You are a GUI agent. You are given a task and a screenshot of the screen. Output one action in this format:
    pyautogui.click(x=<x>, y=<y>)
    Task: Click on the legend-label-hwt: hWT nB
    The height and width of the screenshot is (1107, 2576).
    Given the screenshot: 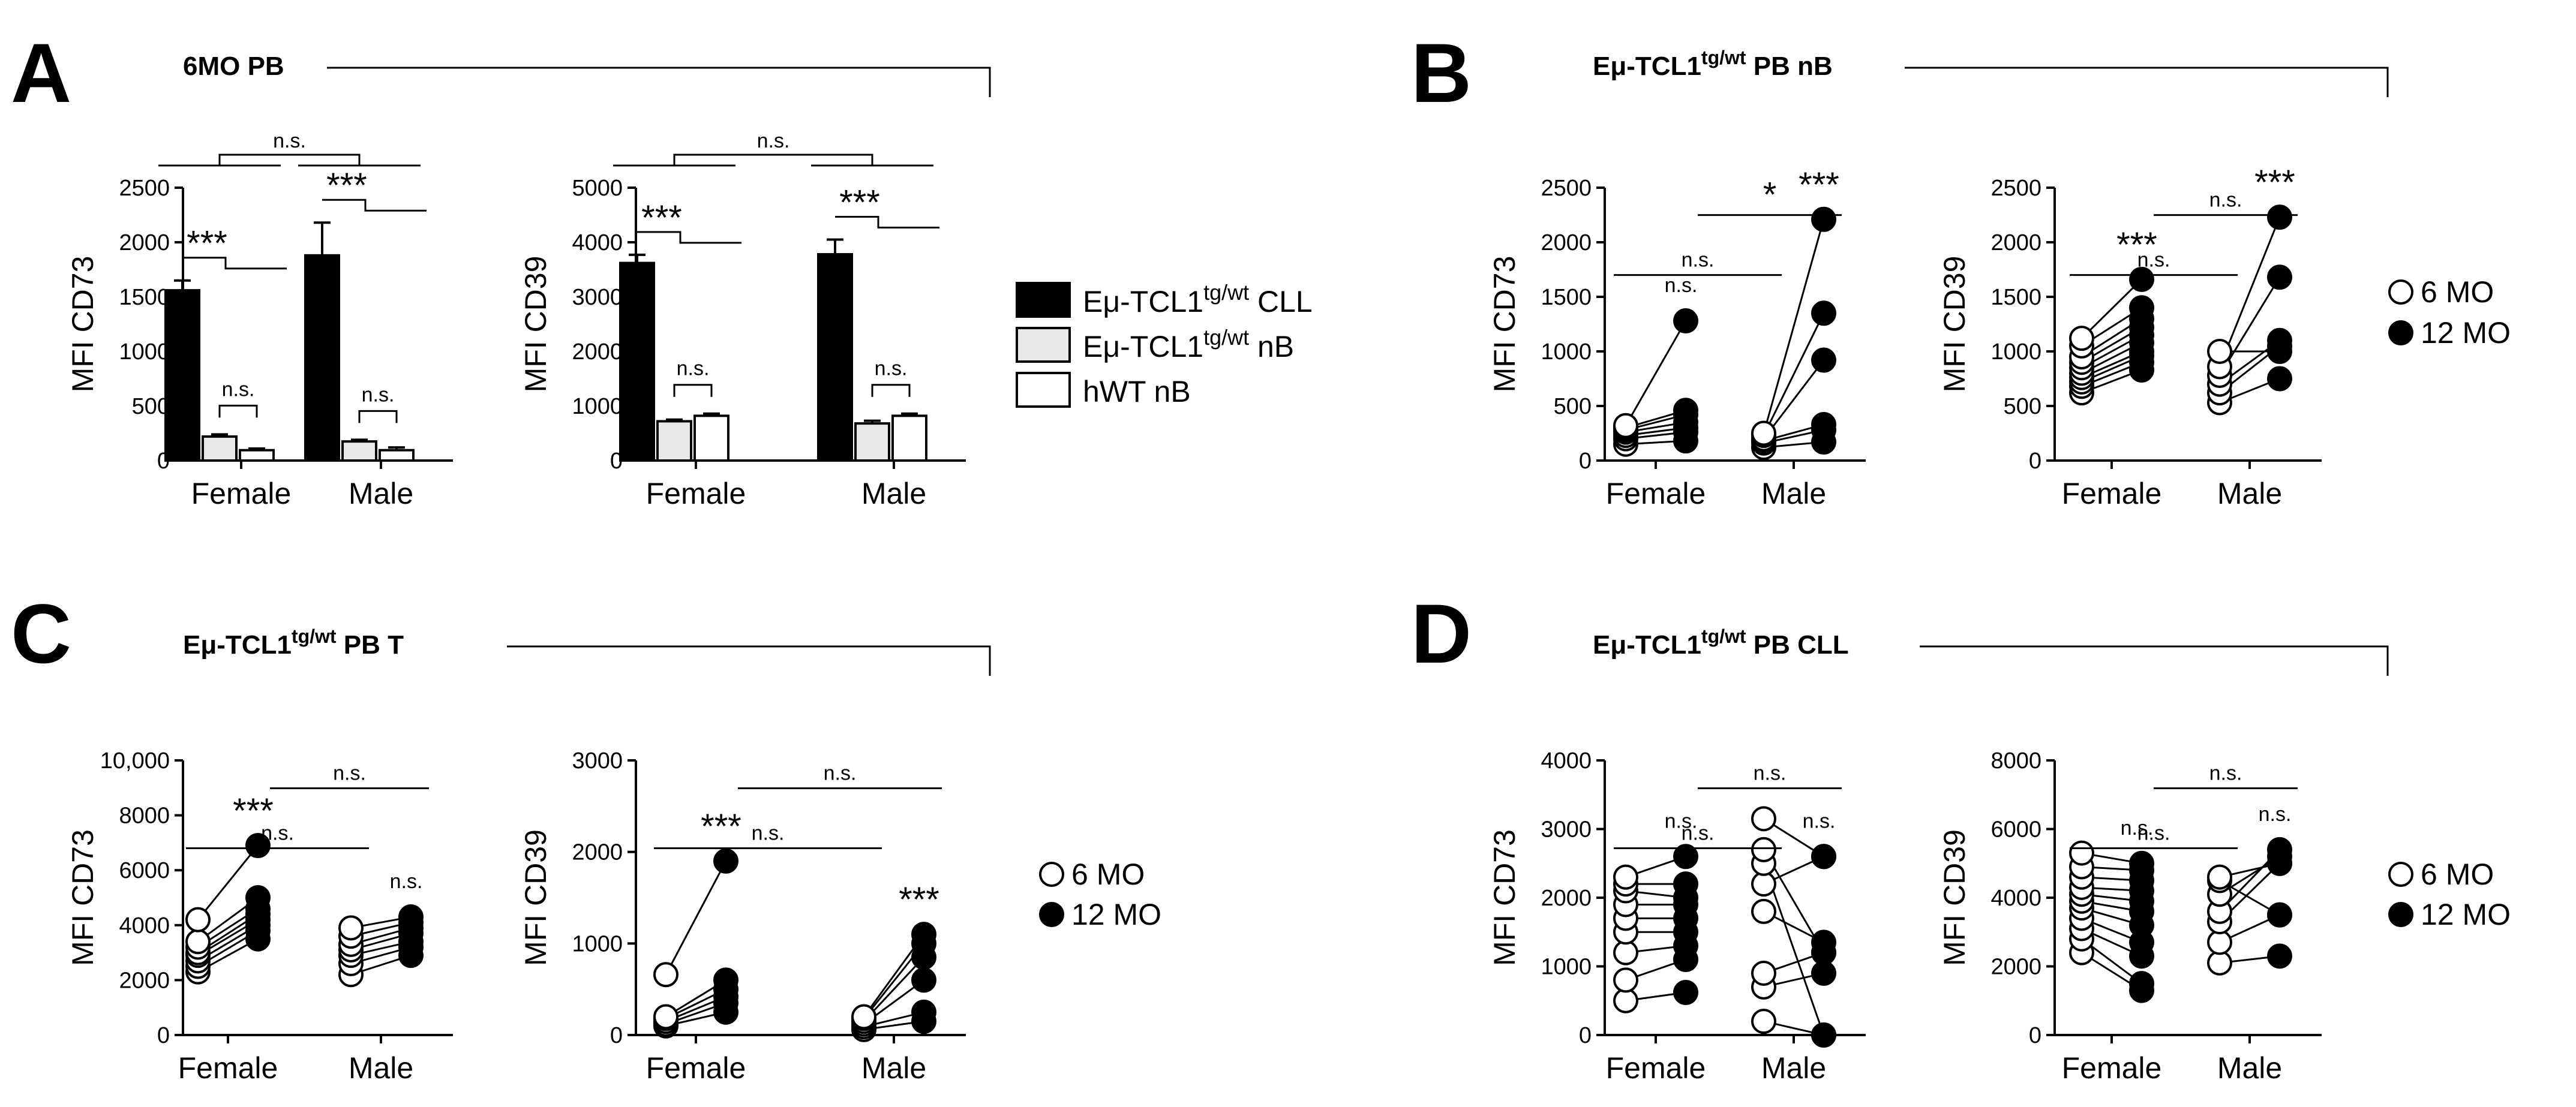 What is the action you would take?
    pyautogui.click(x=1137, y=391)
    